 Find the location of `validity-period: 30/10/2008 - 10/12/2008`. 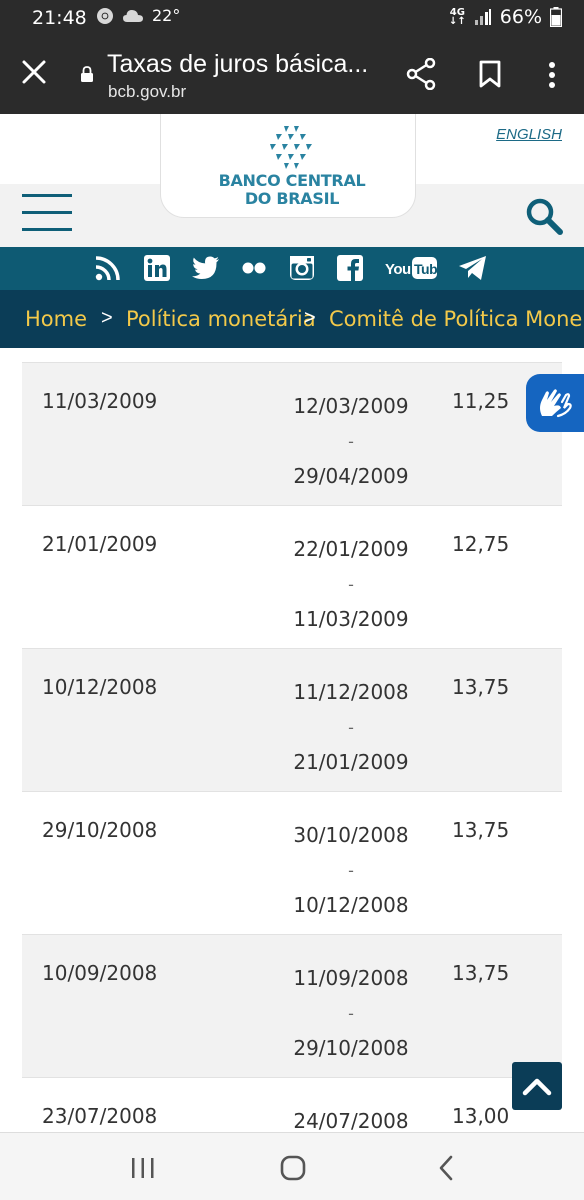

validity-period: 30/10/2008 - 10/12/2008 is located at coordinates (351, 870).